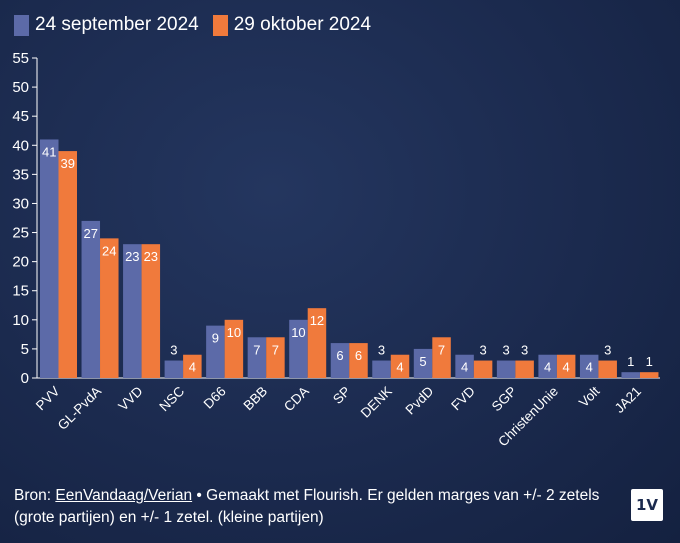 This screenshot has width=680, height=543. Describe the element at coordinates (109, 250) in the screenshot. I see `data-label-GL-PvdA-series-2: 24` at that location.